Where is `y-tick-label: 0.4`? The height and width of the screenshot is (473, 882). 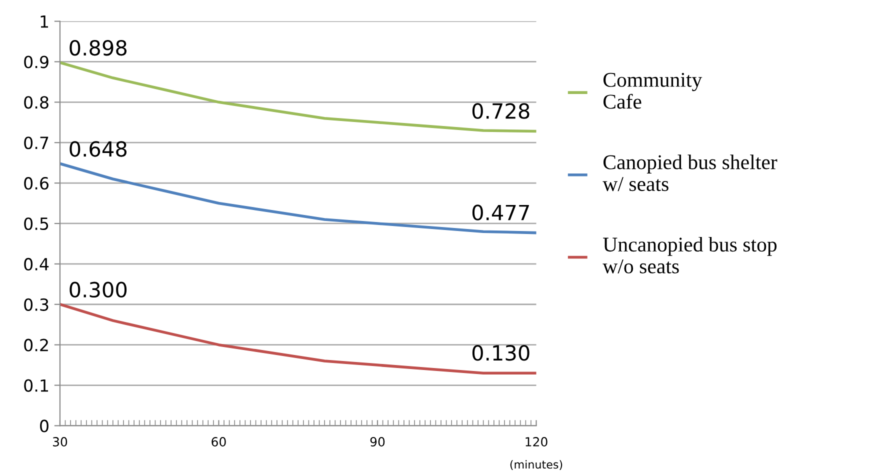
y-tick-label: 0.4 is located at coordinates (36, 264).